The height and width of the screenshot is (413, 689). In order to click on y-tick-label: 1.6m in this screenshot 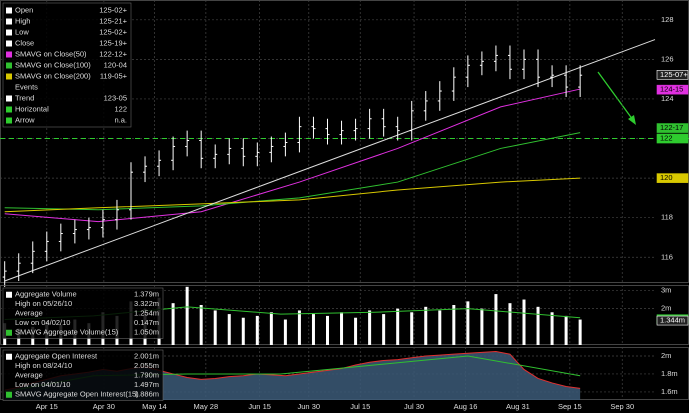, I will do `click(669, 391)`.